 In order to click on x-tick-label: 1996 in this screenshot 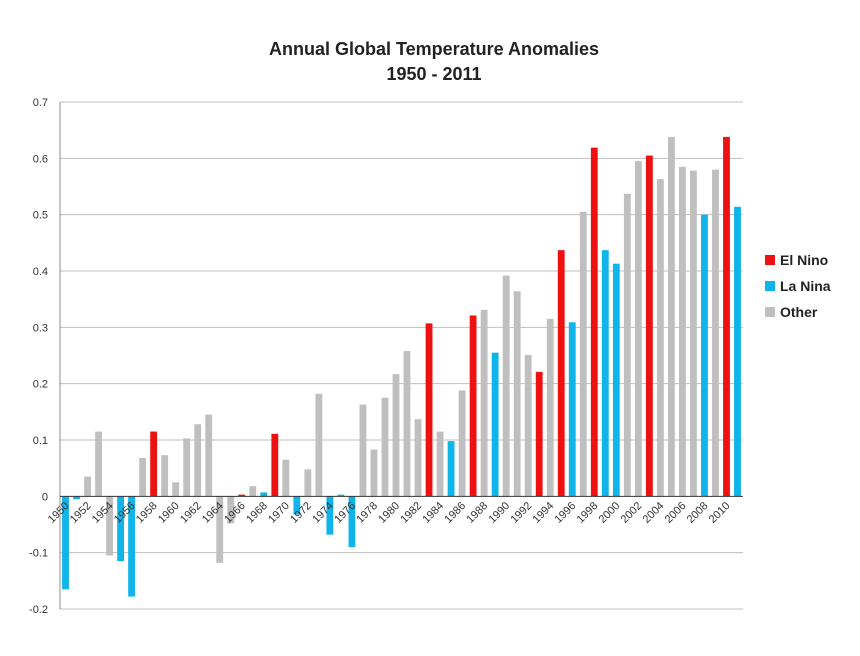, I will do `click(566, 513)`.